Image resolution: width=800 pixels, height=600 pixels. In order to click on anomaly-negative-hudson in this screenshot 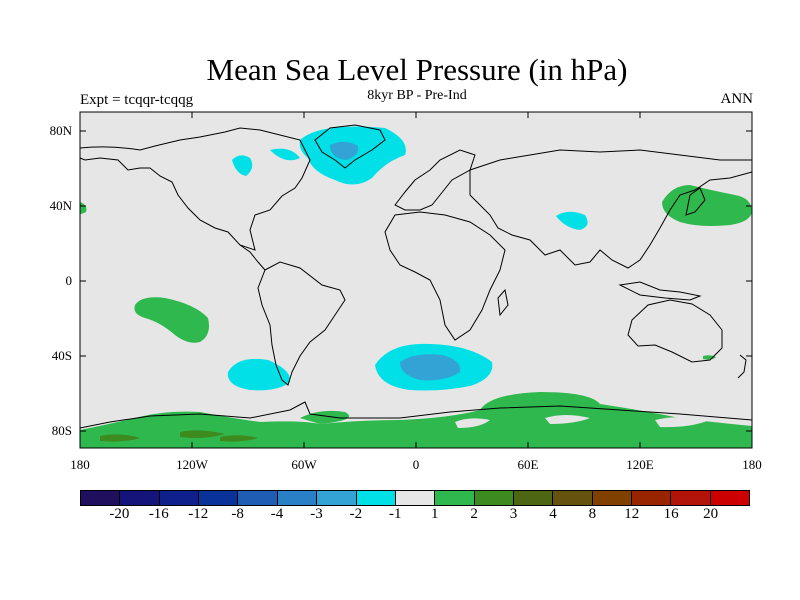, I will do `click(242, 165)`.